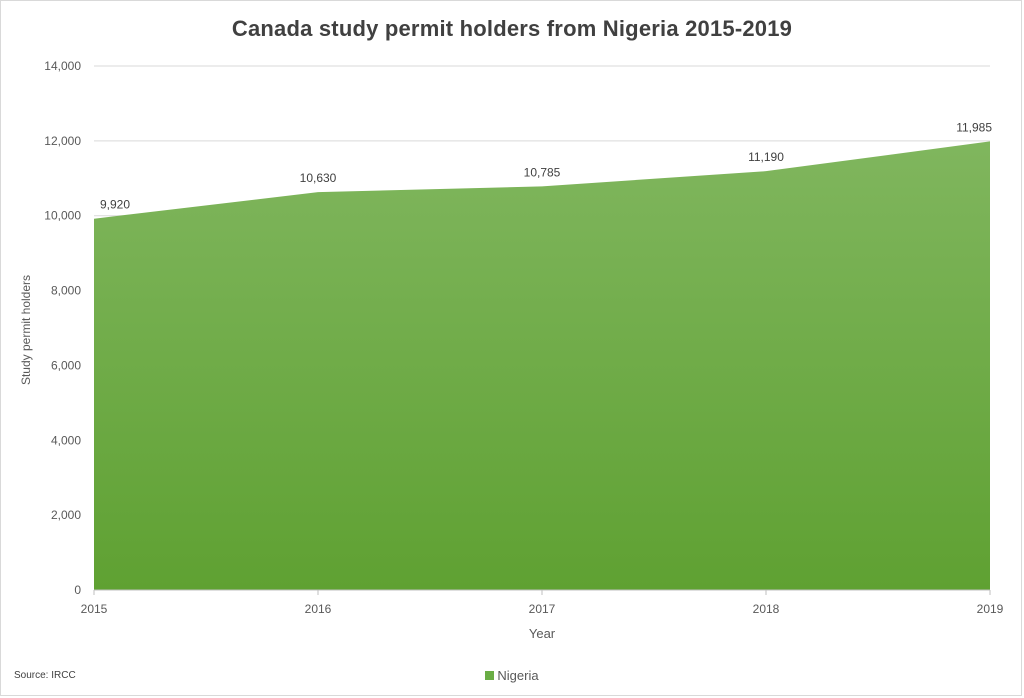 The height and width of the screenshot is (698, 1024). I want to click on legend-label: Nigeria, so click(518, 675).